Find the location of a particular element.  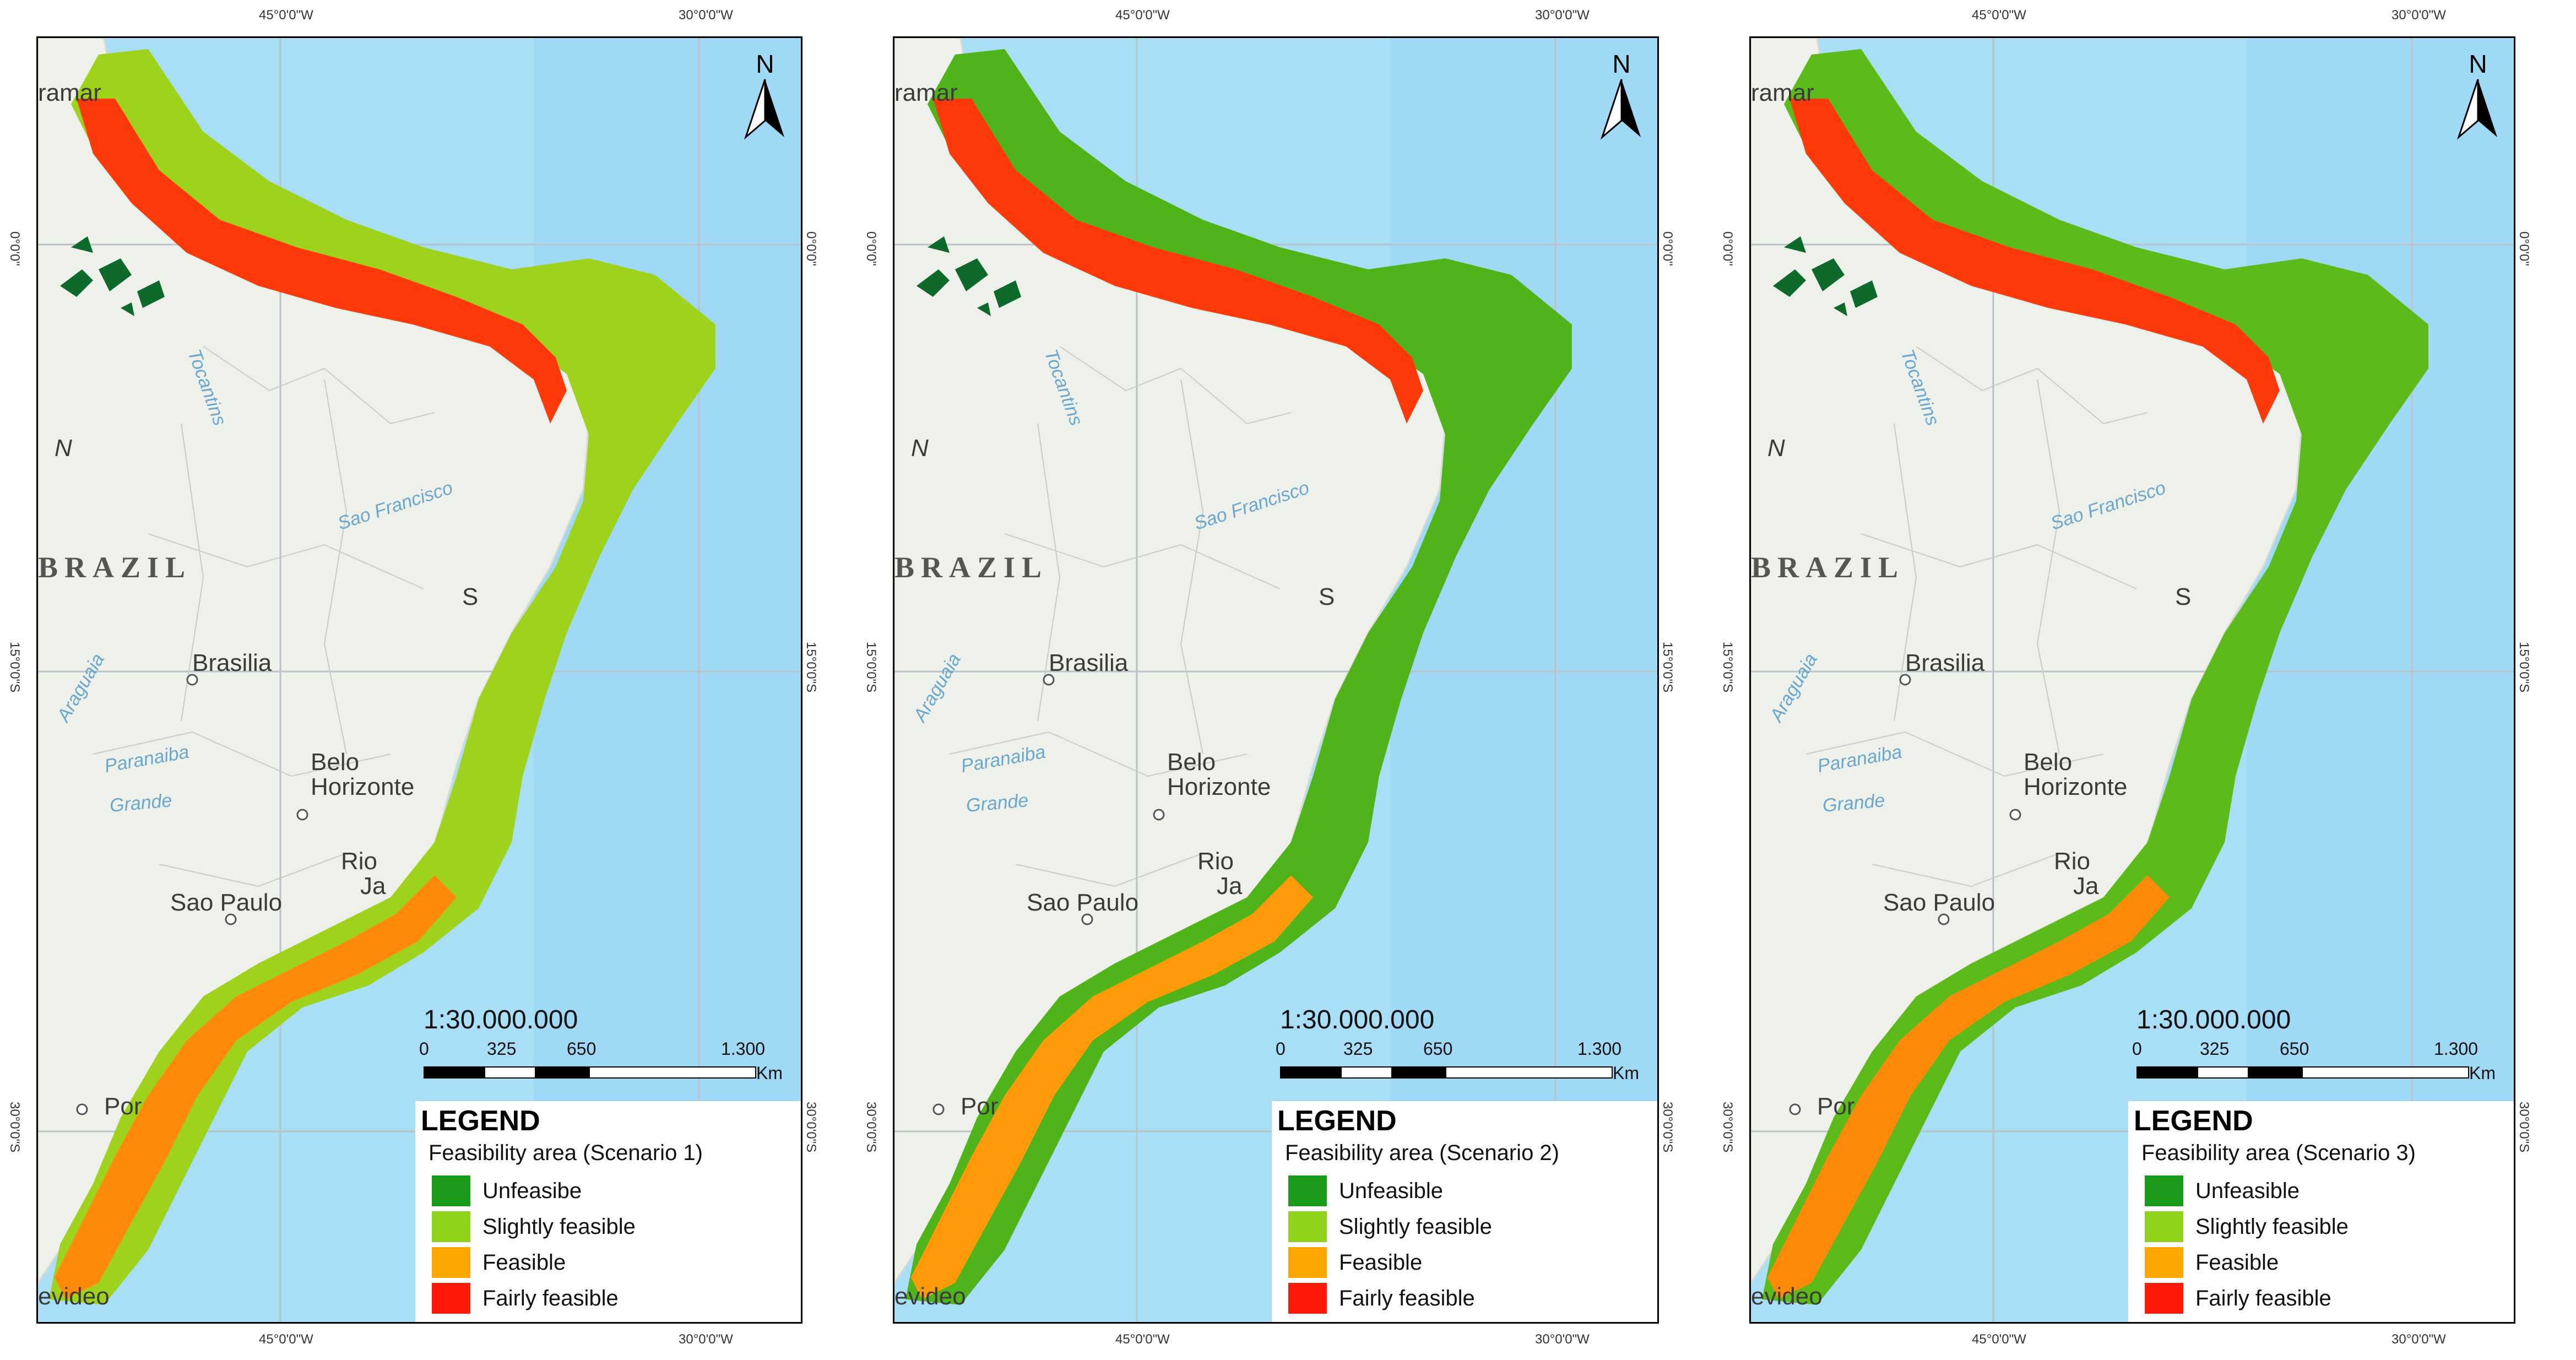

legend-subtitle: Feasibility area (Scenario 2) is located at coordinates (1422, 1153).